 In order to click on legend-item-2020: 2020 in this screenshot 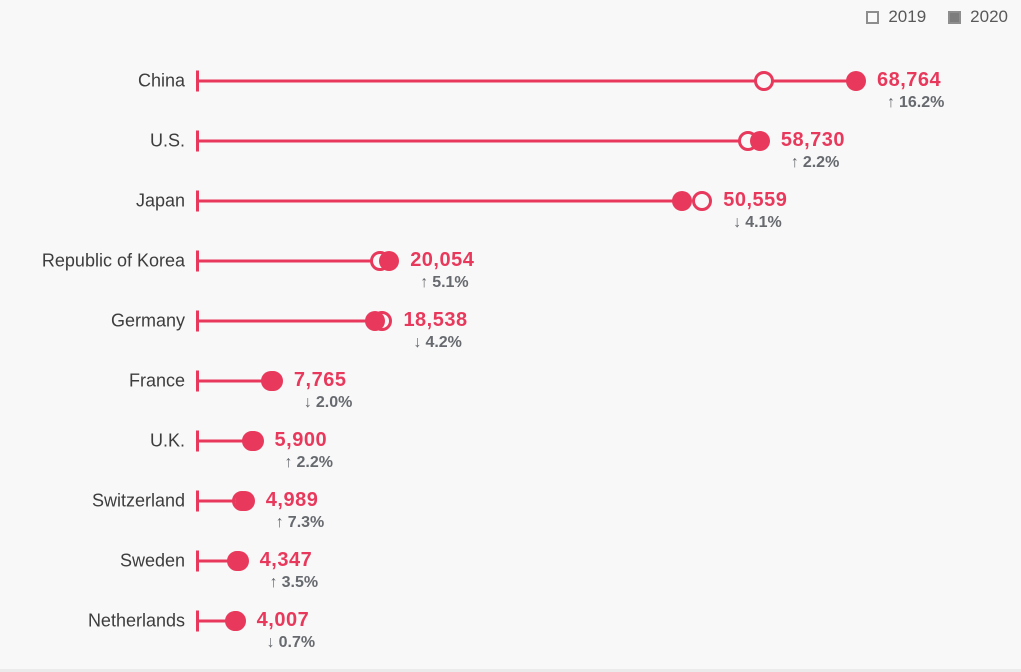, I will do `click(978, 17)`.